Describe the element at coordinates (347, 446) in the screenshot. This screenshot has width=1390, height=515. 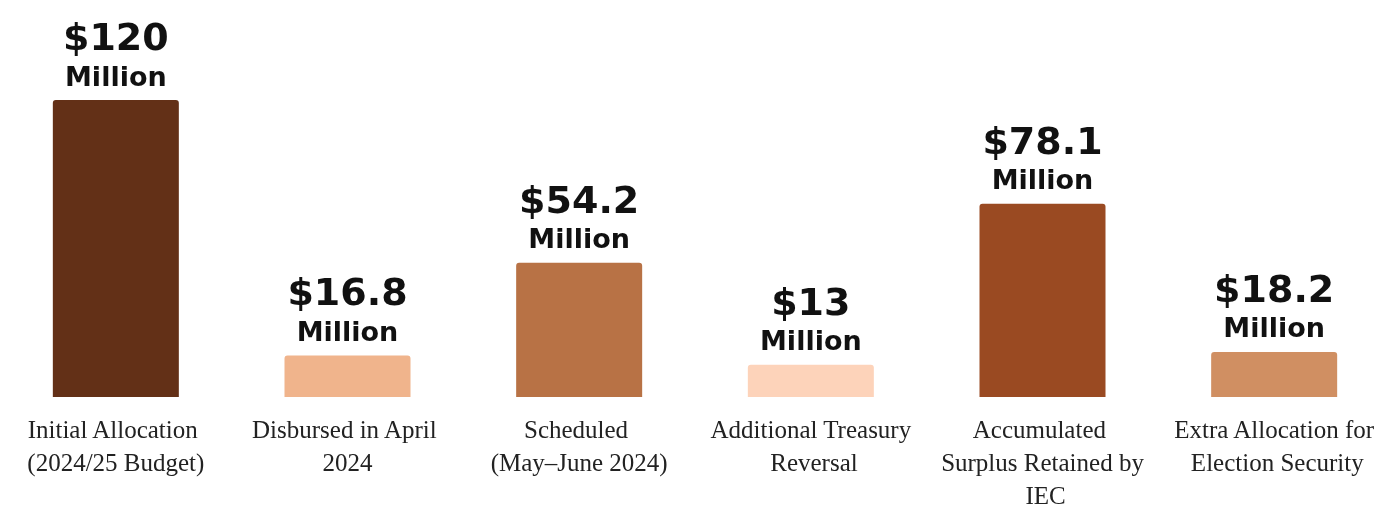
I see `x-tick-label: Disbursed in April 2024` at that location.